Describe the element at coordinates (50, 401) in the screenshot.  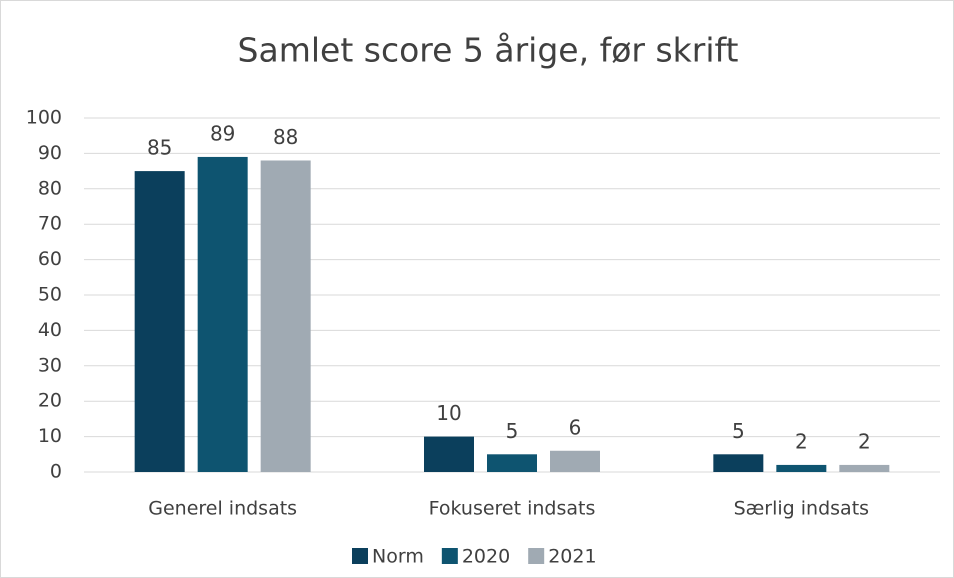
I see `y-tick-label: 20` at that location.